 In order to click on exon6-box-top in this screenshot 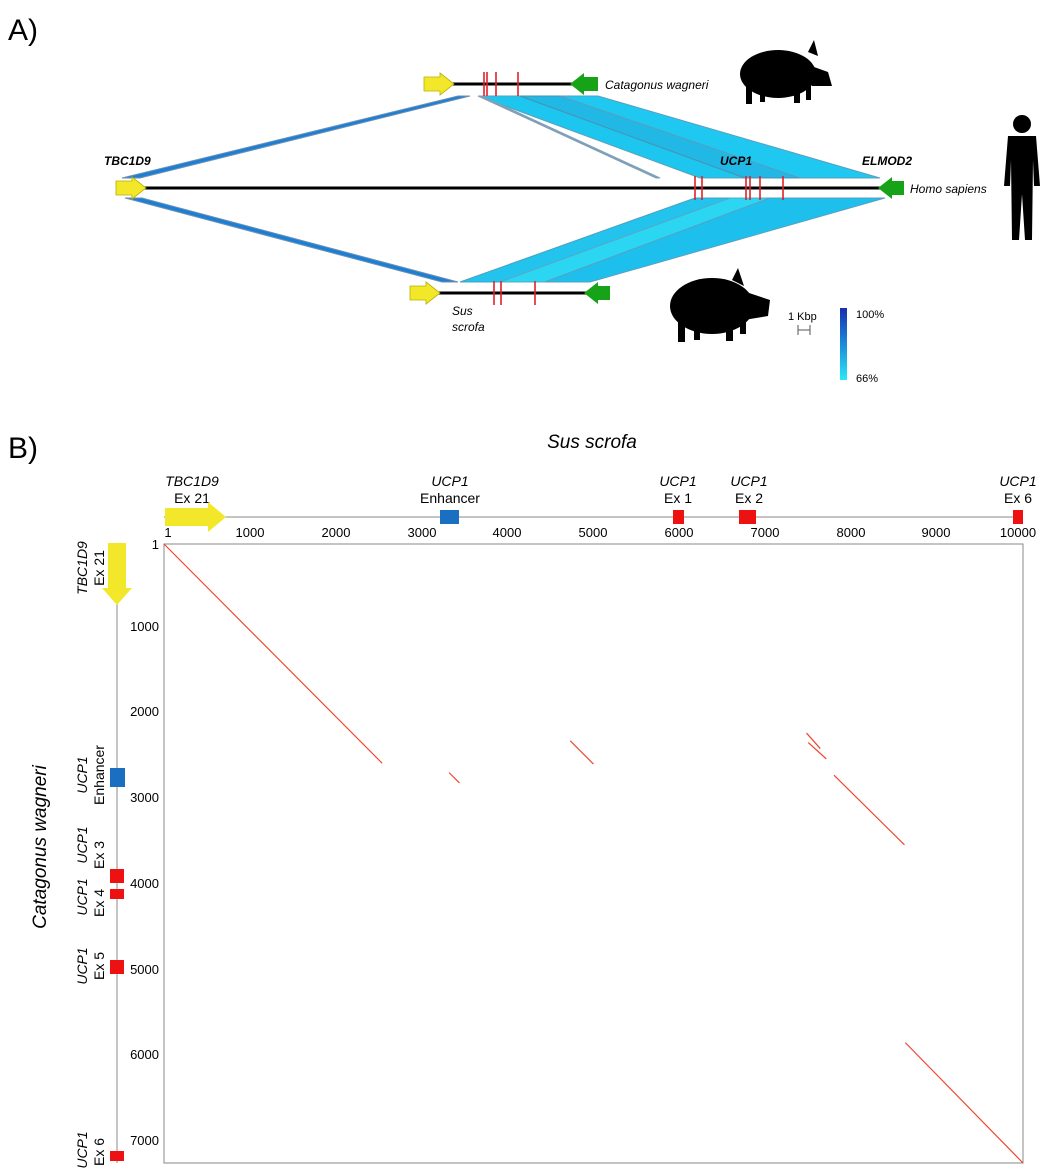, I will do `click(1018, 517)`.